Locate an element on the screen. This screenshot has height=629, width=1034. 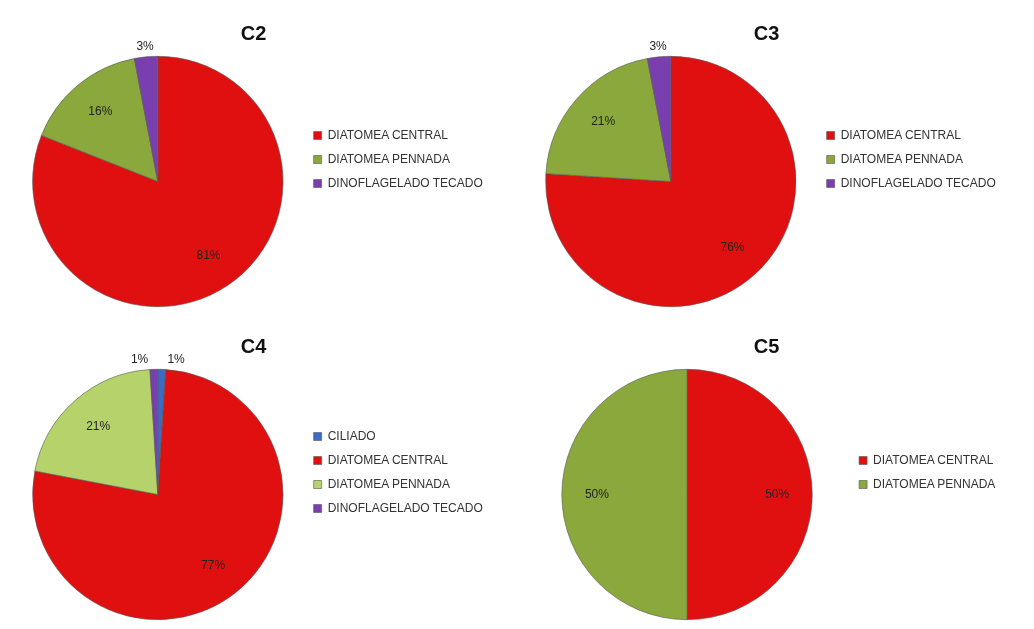
data-label: 81% is located at coordinates (208, 255).